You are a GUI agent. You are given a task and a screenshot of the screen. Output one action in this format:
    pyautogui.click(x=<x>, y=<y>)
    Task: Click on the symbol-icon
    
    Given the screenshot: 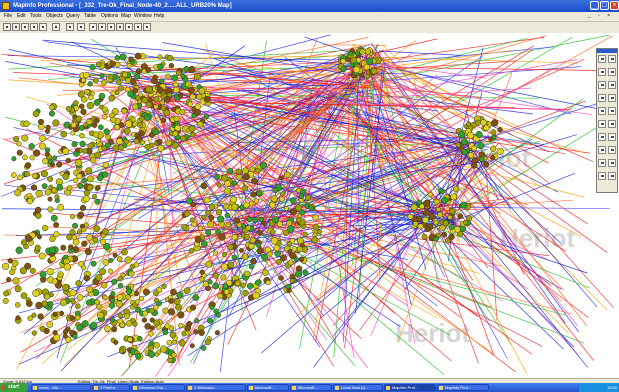 What is the action you would take?
    pyautogui.click(x=602, y=124)
    